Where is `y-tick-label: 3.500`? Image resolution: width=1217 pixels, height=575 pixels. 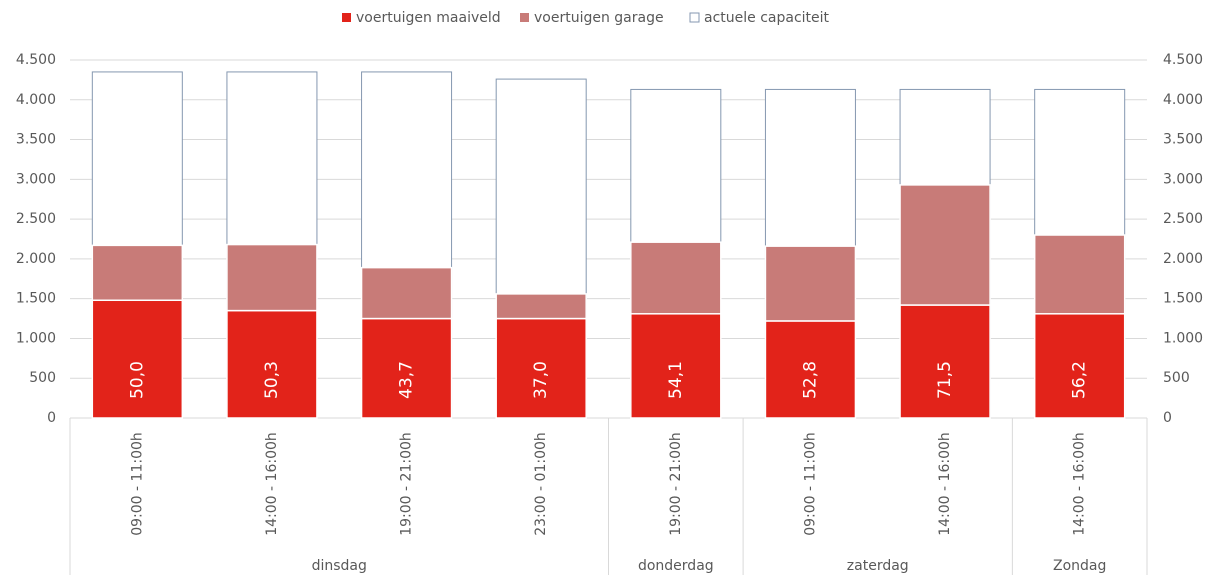
y-tick-label: 3.500 is located at coordinates (36, 140).